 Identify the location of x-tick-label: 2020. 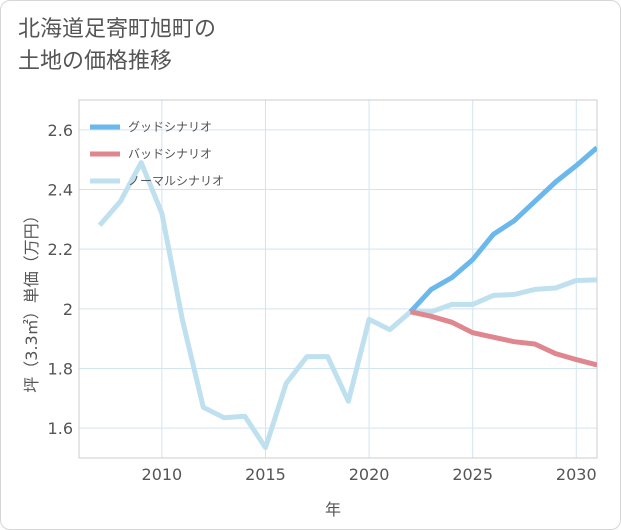
(369, 474).